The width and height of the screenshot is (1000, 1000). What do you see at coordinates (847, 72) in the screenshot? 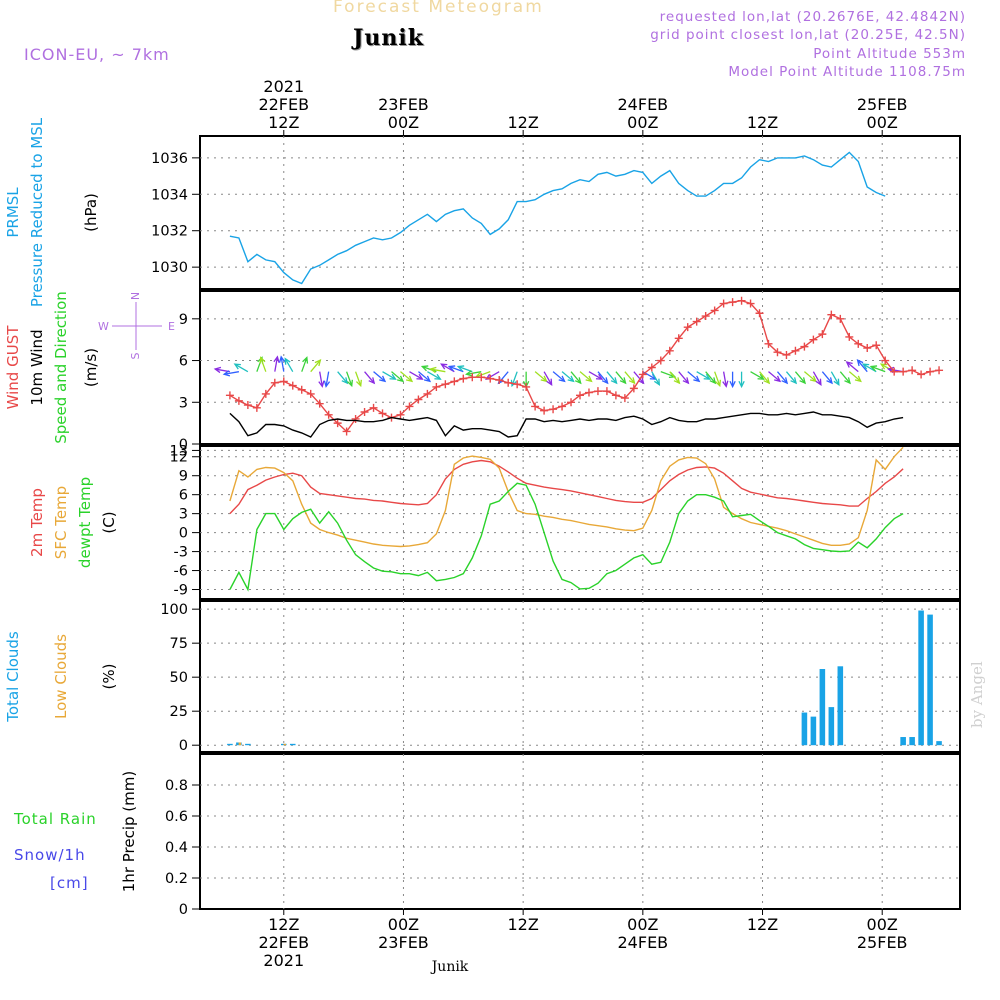
I see `model-point-altitude: Model Point Altitude 1108.75m` at bounding box center [847, 72].